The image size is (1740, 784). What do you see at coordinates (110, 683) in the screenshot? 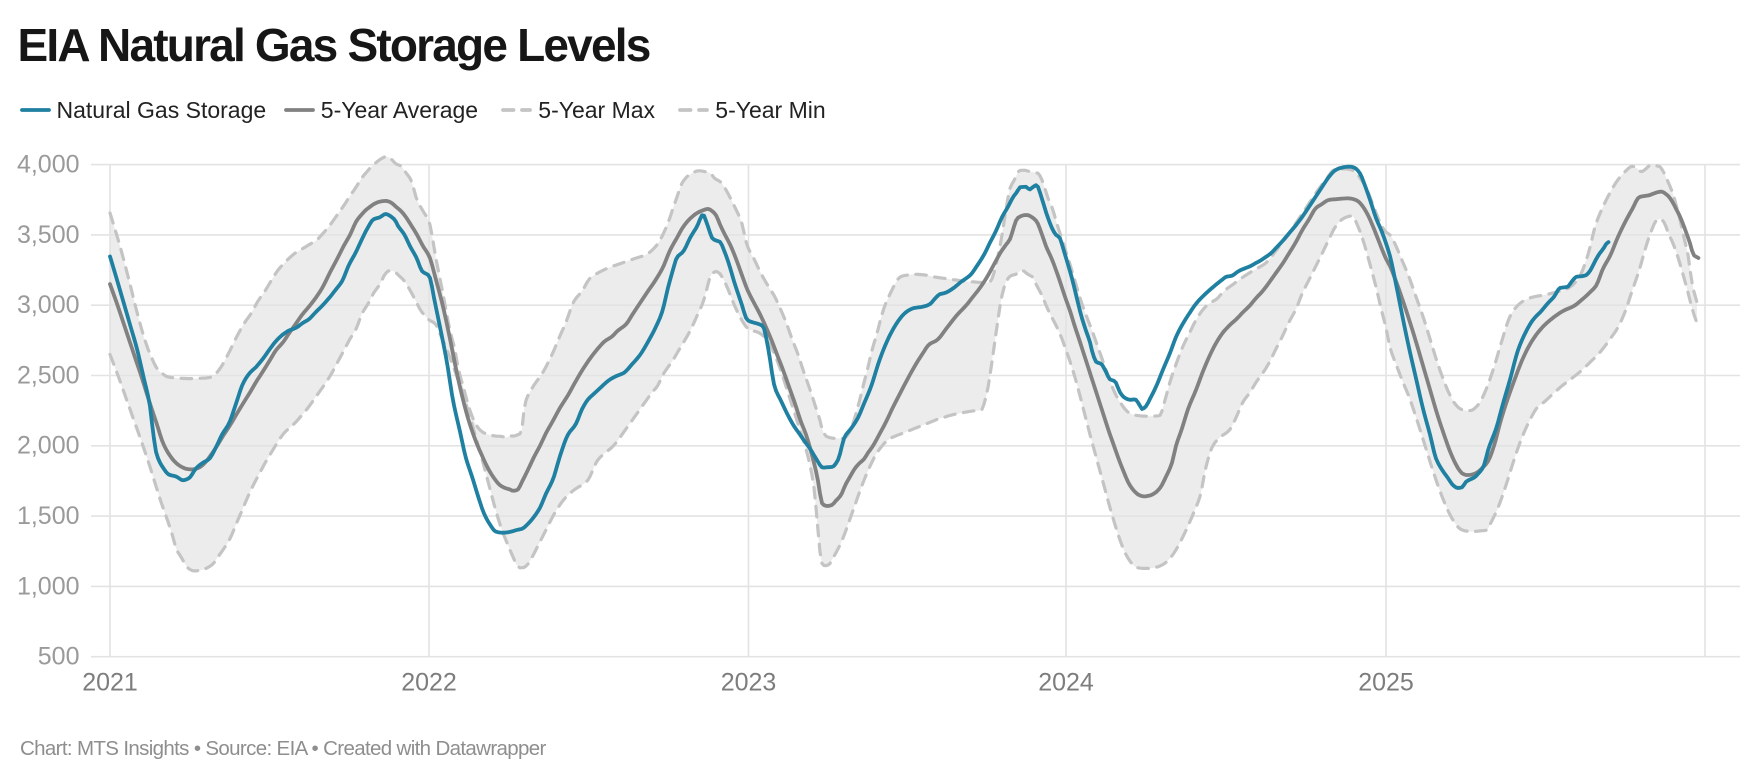
I see `svg-text: 2021` at bounding box center [110, 683].